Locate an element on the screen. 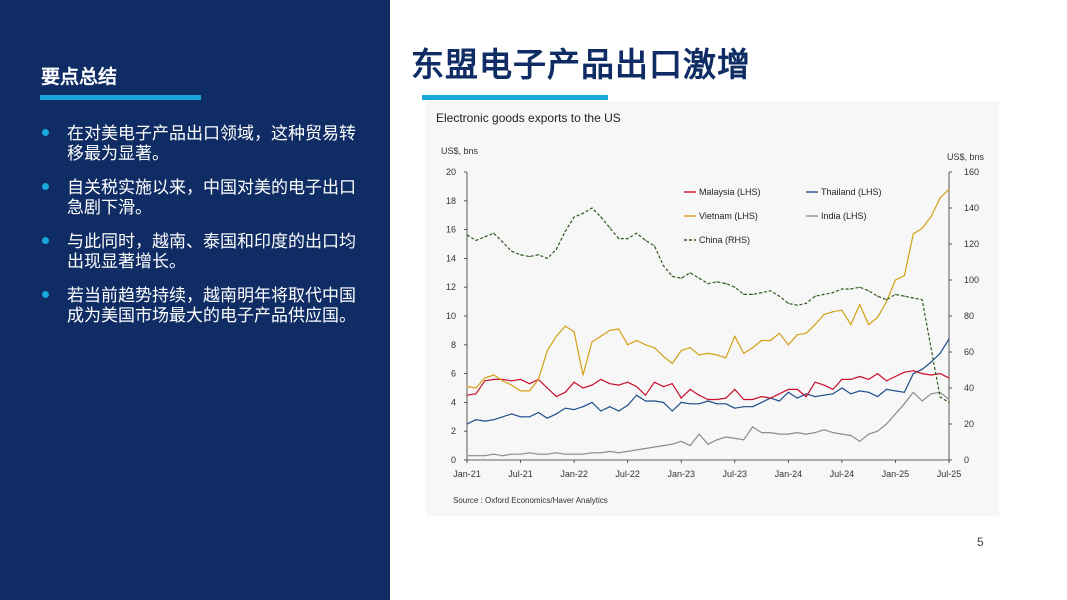 The image size is (1067, 600). y-left-tick-label: 4 is located at coordinates (453, 402).